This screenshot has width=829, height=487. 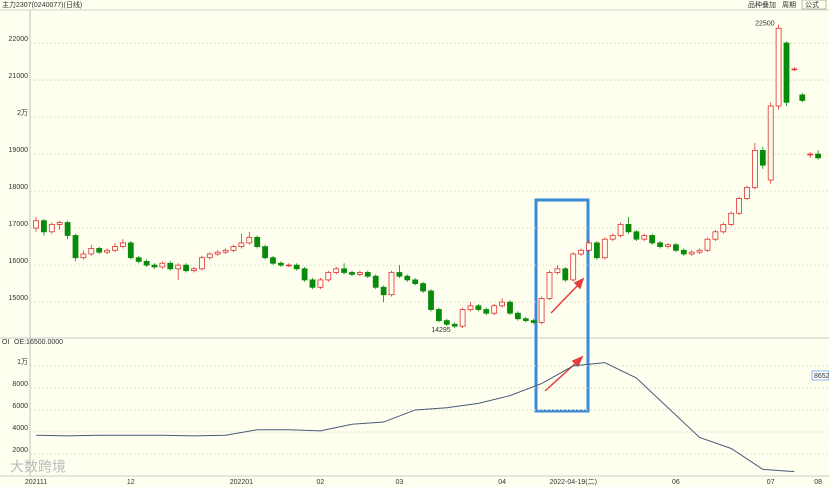 What do you see at coordinates (42, 4) in the screenshot?
I see `header-title: 主力2307(0240077)(日线)` at bounding box center [42, 4].